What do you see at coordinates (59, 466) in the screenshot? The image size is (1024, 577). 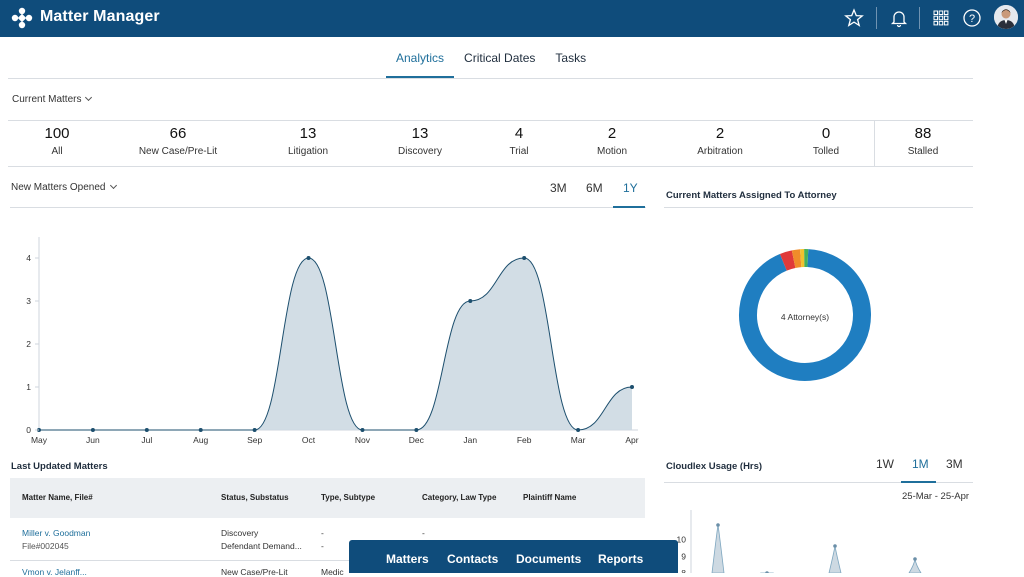 I see `last-updated-title: Last Updated Matters` at bounding box center [59, 466].